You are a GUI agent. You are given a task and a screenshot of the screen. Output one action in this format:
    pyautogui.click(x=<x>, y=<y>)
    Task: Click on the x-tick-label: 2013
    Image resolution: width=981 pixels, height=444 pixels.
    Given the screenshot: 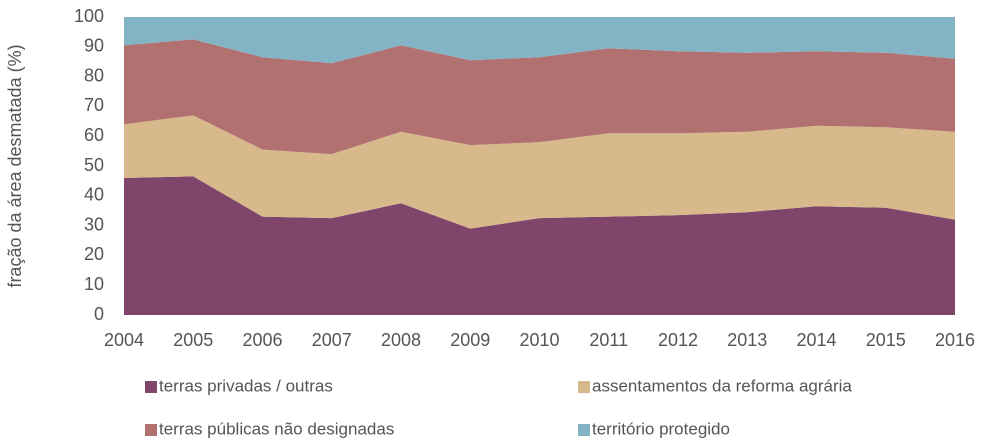 What is the action you would take?
    pyautogui.click(x=747, y=340)
    